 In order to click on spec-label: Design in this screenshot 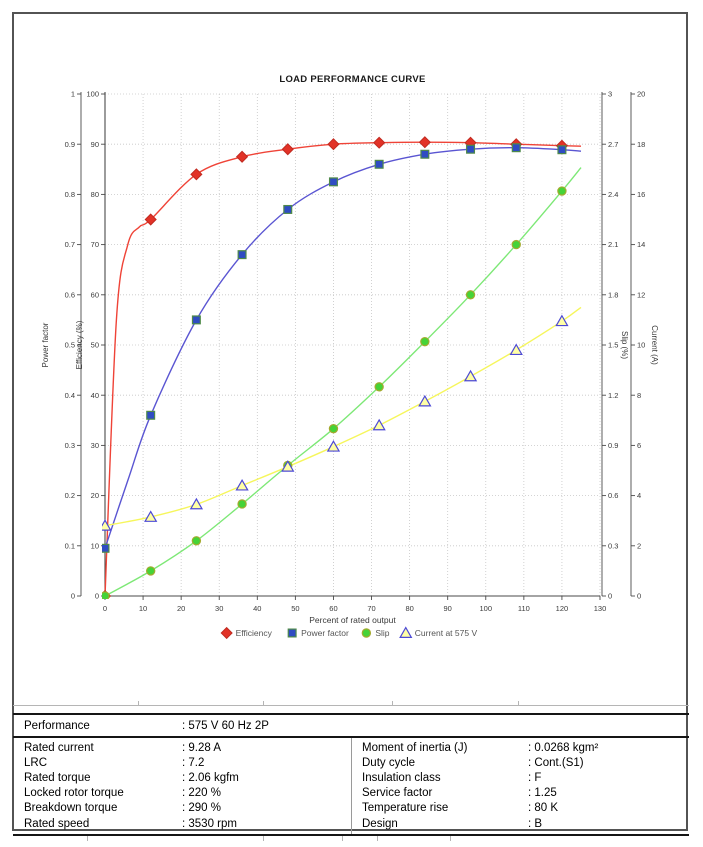, I will do `click(380, 823)`.